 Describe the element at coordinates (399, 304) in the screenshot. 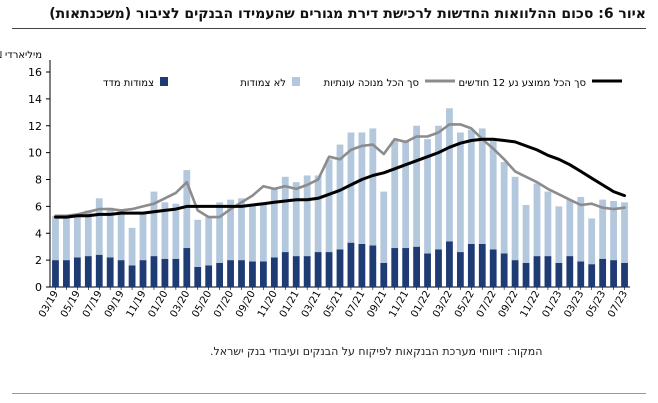

I see `x-tick-label: 11/21` at that location.